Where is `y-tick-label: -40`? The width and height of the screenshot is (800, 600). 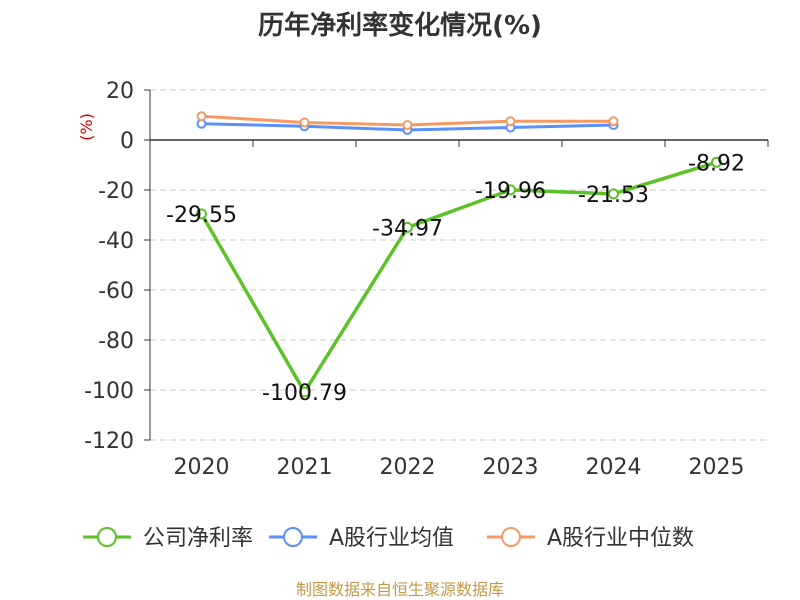
y-tick-label: -40 is located at coordinates (116, 241).